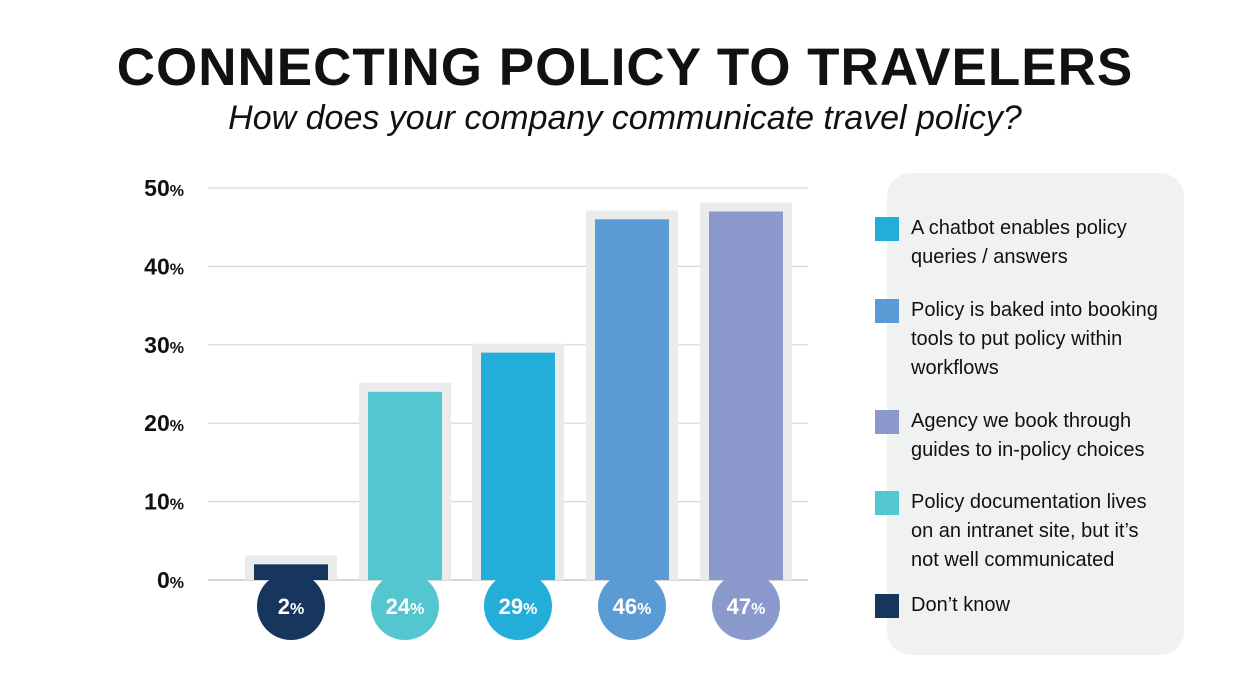  I want to click on data-label: 2%, so click(291, 606).